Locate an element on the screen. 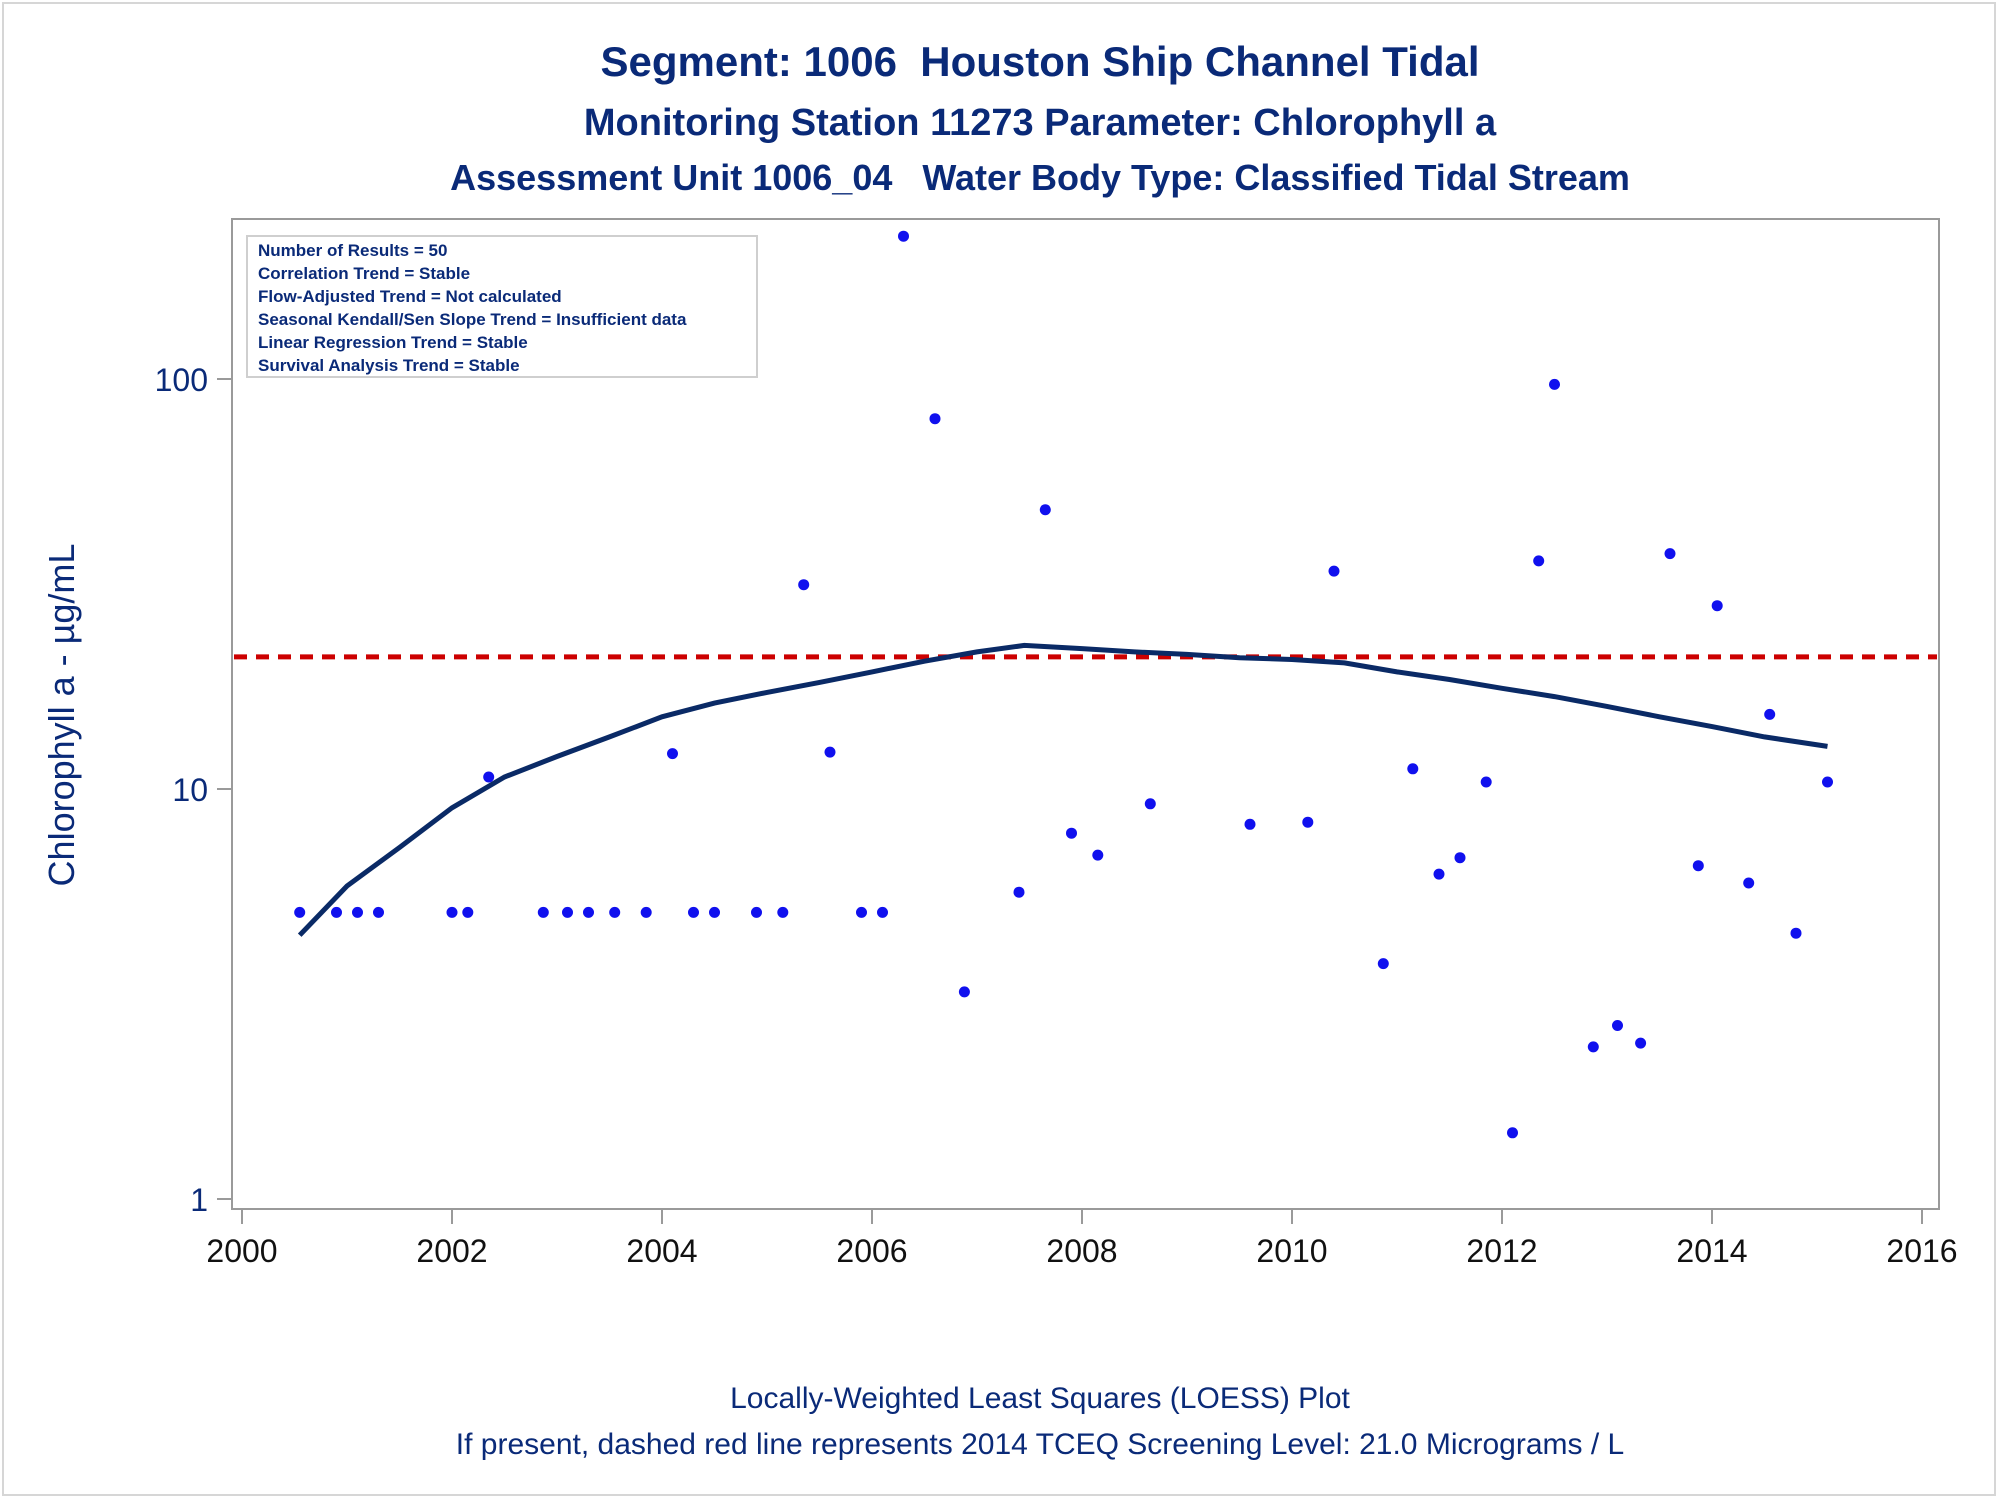 The width and height of the screenshot is (2000, 1500). x-tick-label: 2006 is located at coordinates (871, 1251).